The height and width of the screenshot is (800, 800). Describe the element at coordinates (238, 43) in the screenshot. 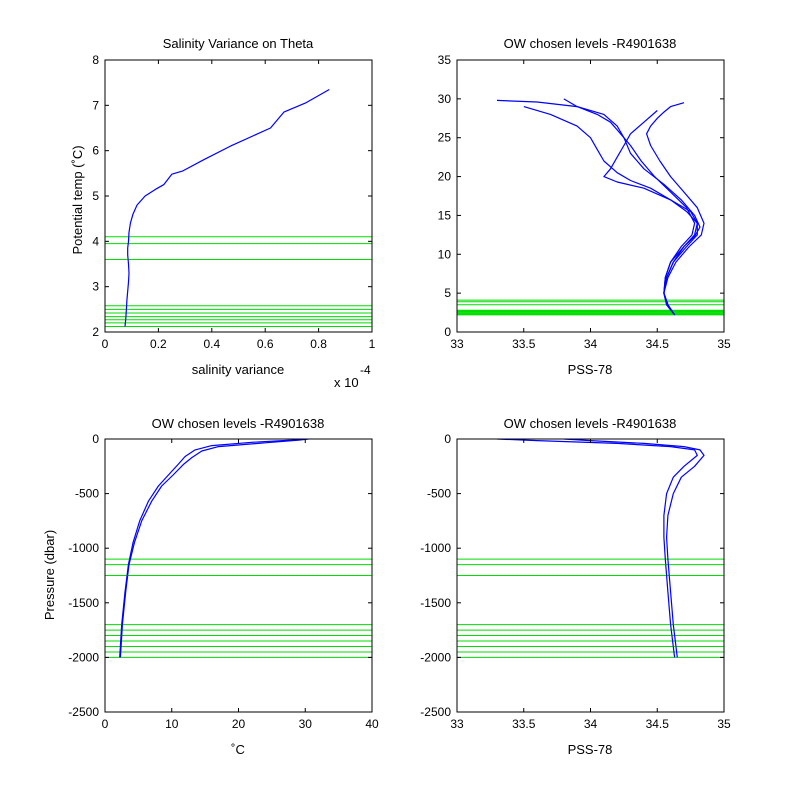

I see `panel-title: Salinity Variance on Theta` at that location.